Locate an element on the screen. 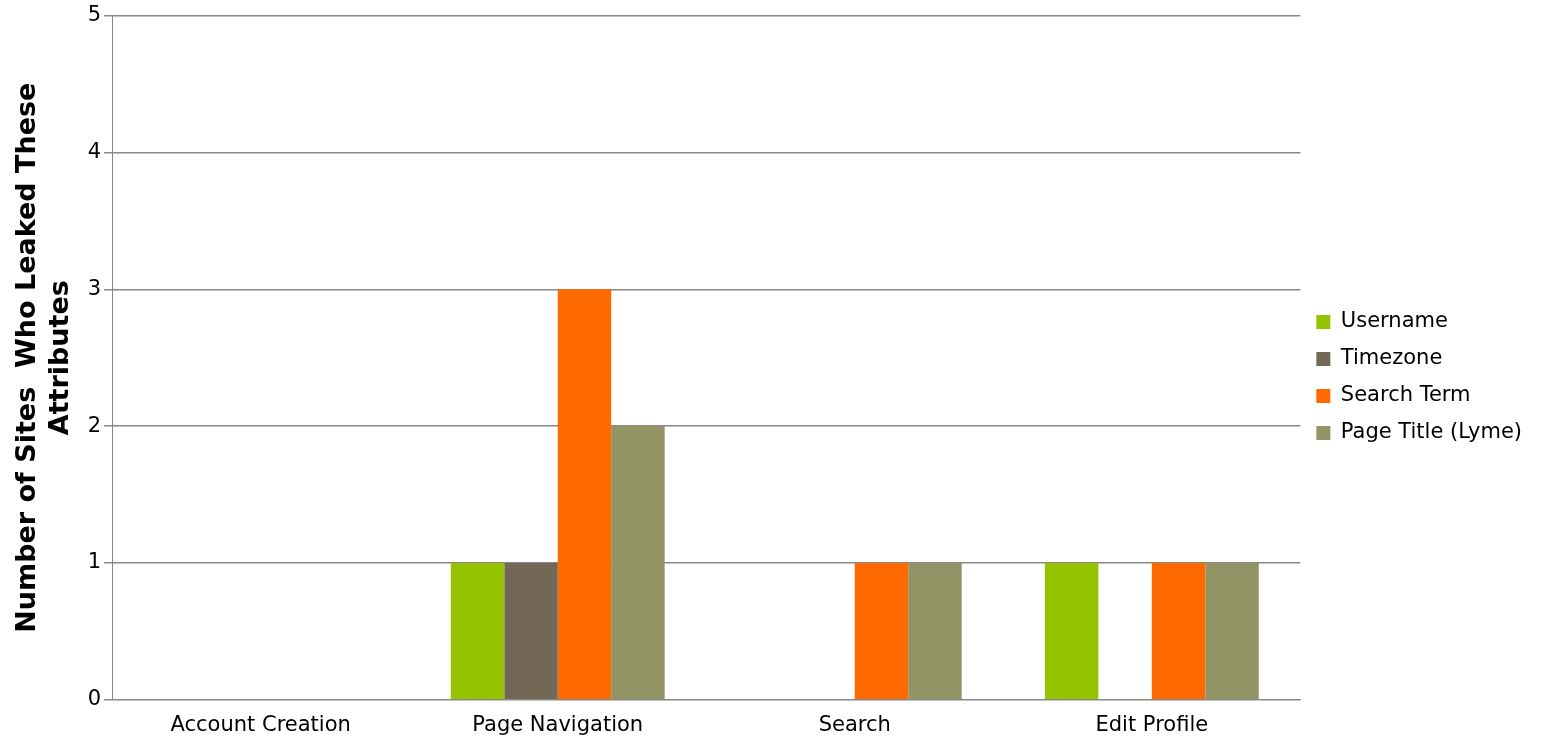 This screenshot has width=1542, height=745. y-tick-label: 5 is located at coordinates (94, 14).